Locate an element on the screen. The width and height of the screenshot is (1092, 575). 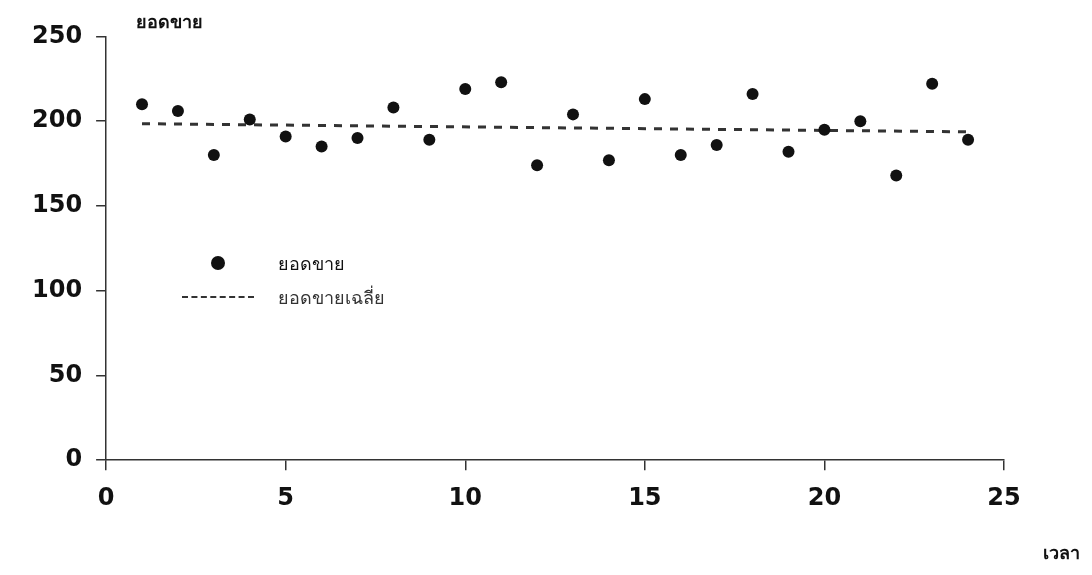
text: ยอดขาย is located at coordinates (311, 263).